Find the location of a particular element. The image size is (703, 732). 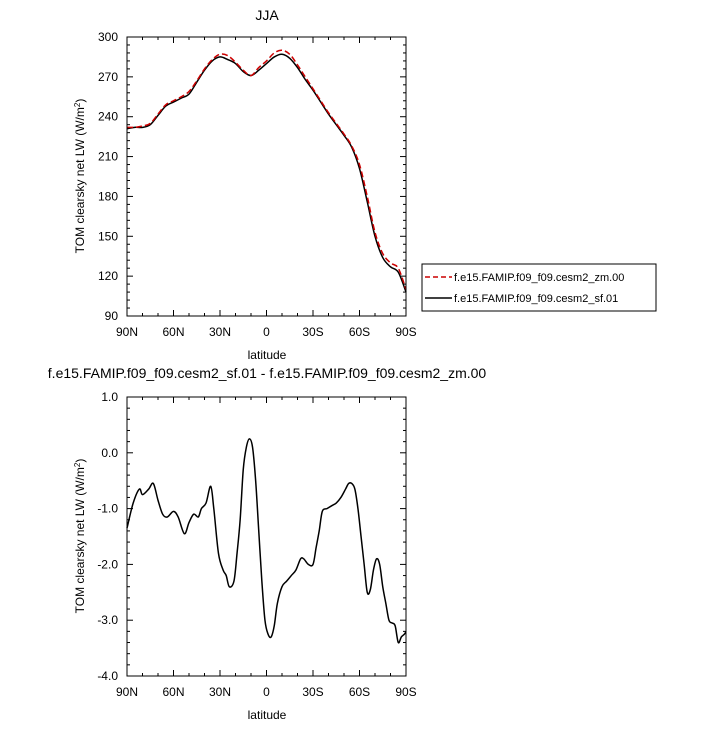

top-chart-ytick-label: 300 is located at coordinates (108, 37).